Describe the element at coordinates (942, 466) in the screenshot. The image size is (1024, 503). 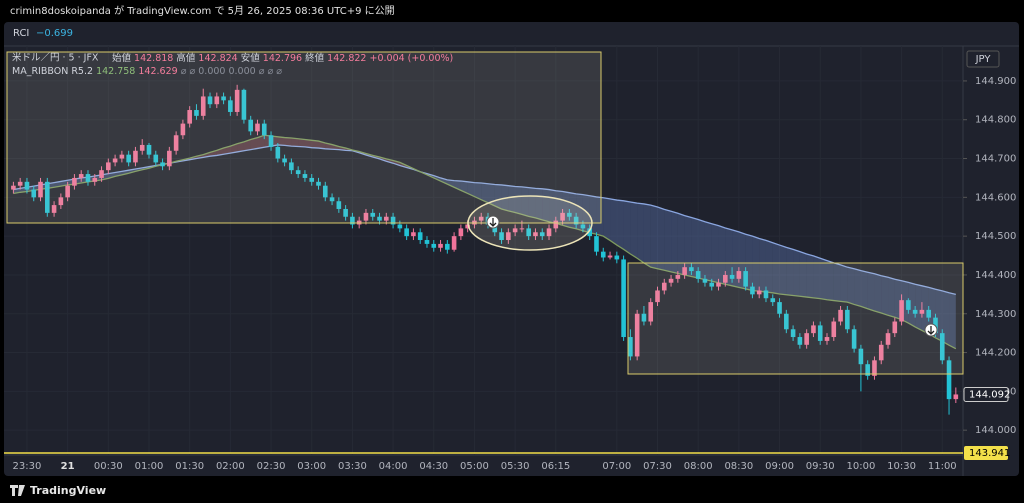
I see `x-tick-label: 11:00` at that location.